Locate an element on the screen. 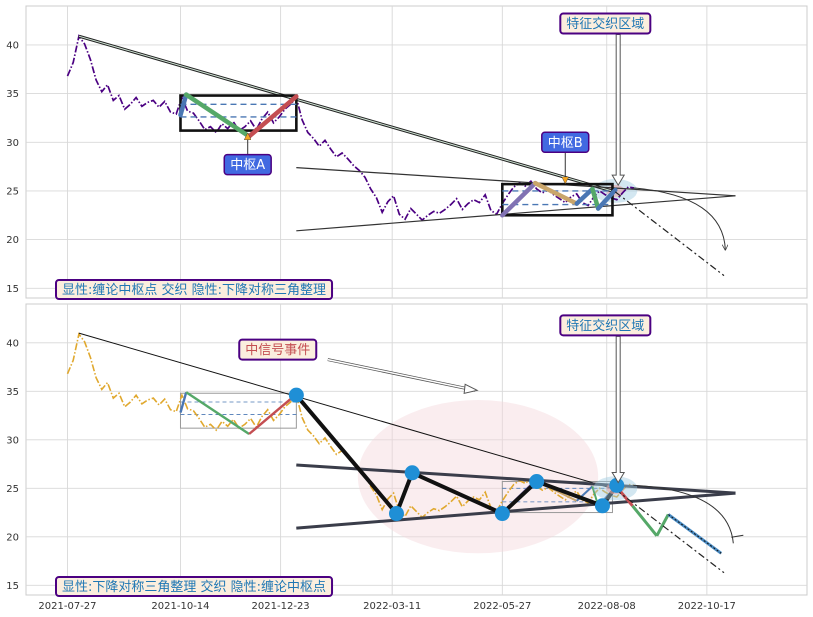 The image size is (813, 617). breakdown-stroke-dots is located at coordinates (695, 534).